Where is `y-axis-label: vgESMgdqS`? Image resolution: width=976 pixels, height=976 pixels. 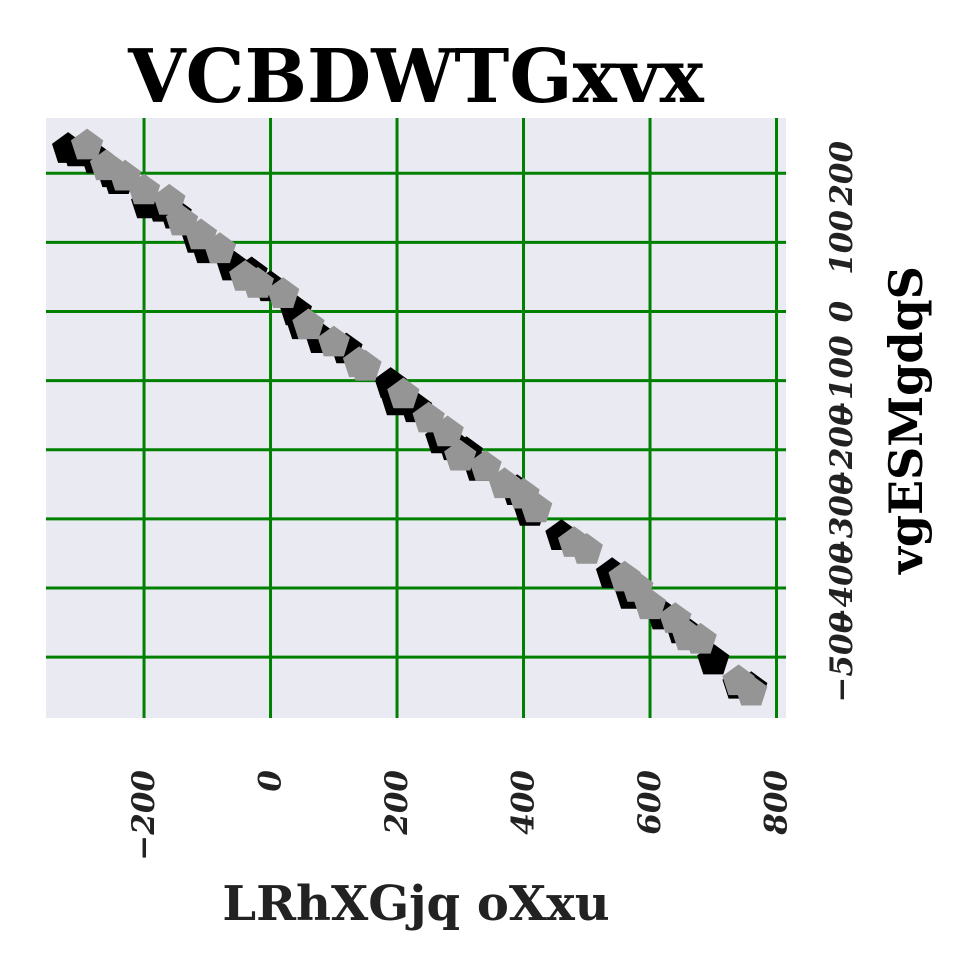 y-axis-label: vgESMgdqS is located at coordinates (906, 420).